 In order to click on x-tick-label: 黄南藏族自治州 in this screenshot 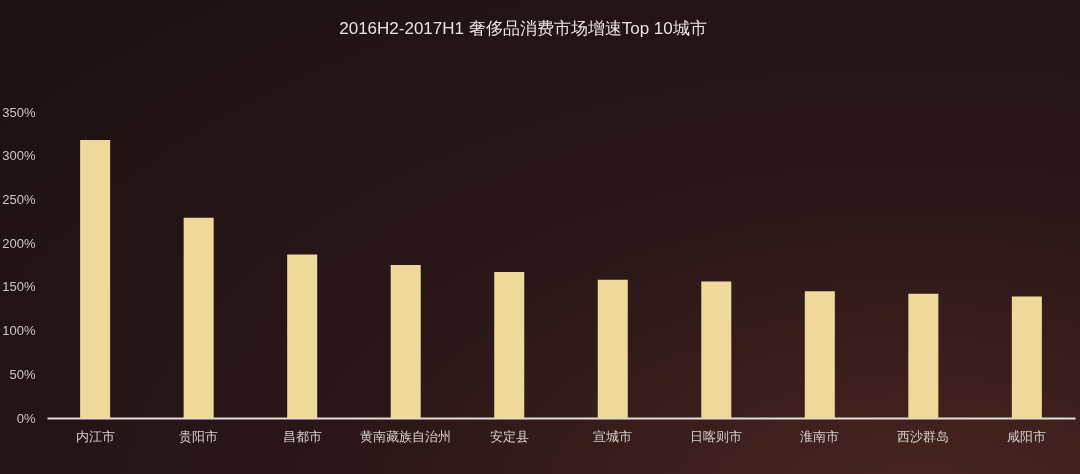, I will do `click(406, 436)`.